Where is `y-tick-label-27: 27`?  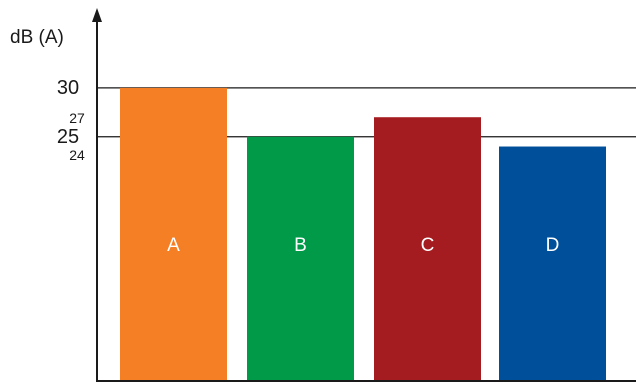
y-tick-label-27: 27 is located at coordinates (77, 118).